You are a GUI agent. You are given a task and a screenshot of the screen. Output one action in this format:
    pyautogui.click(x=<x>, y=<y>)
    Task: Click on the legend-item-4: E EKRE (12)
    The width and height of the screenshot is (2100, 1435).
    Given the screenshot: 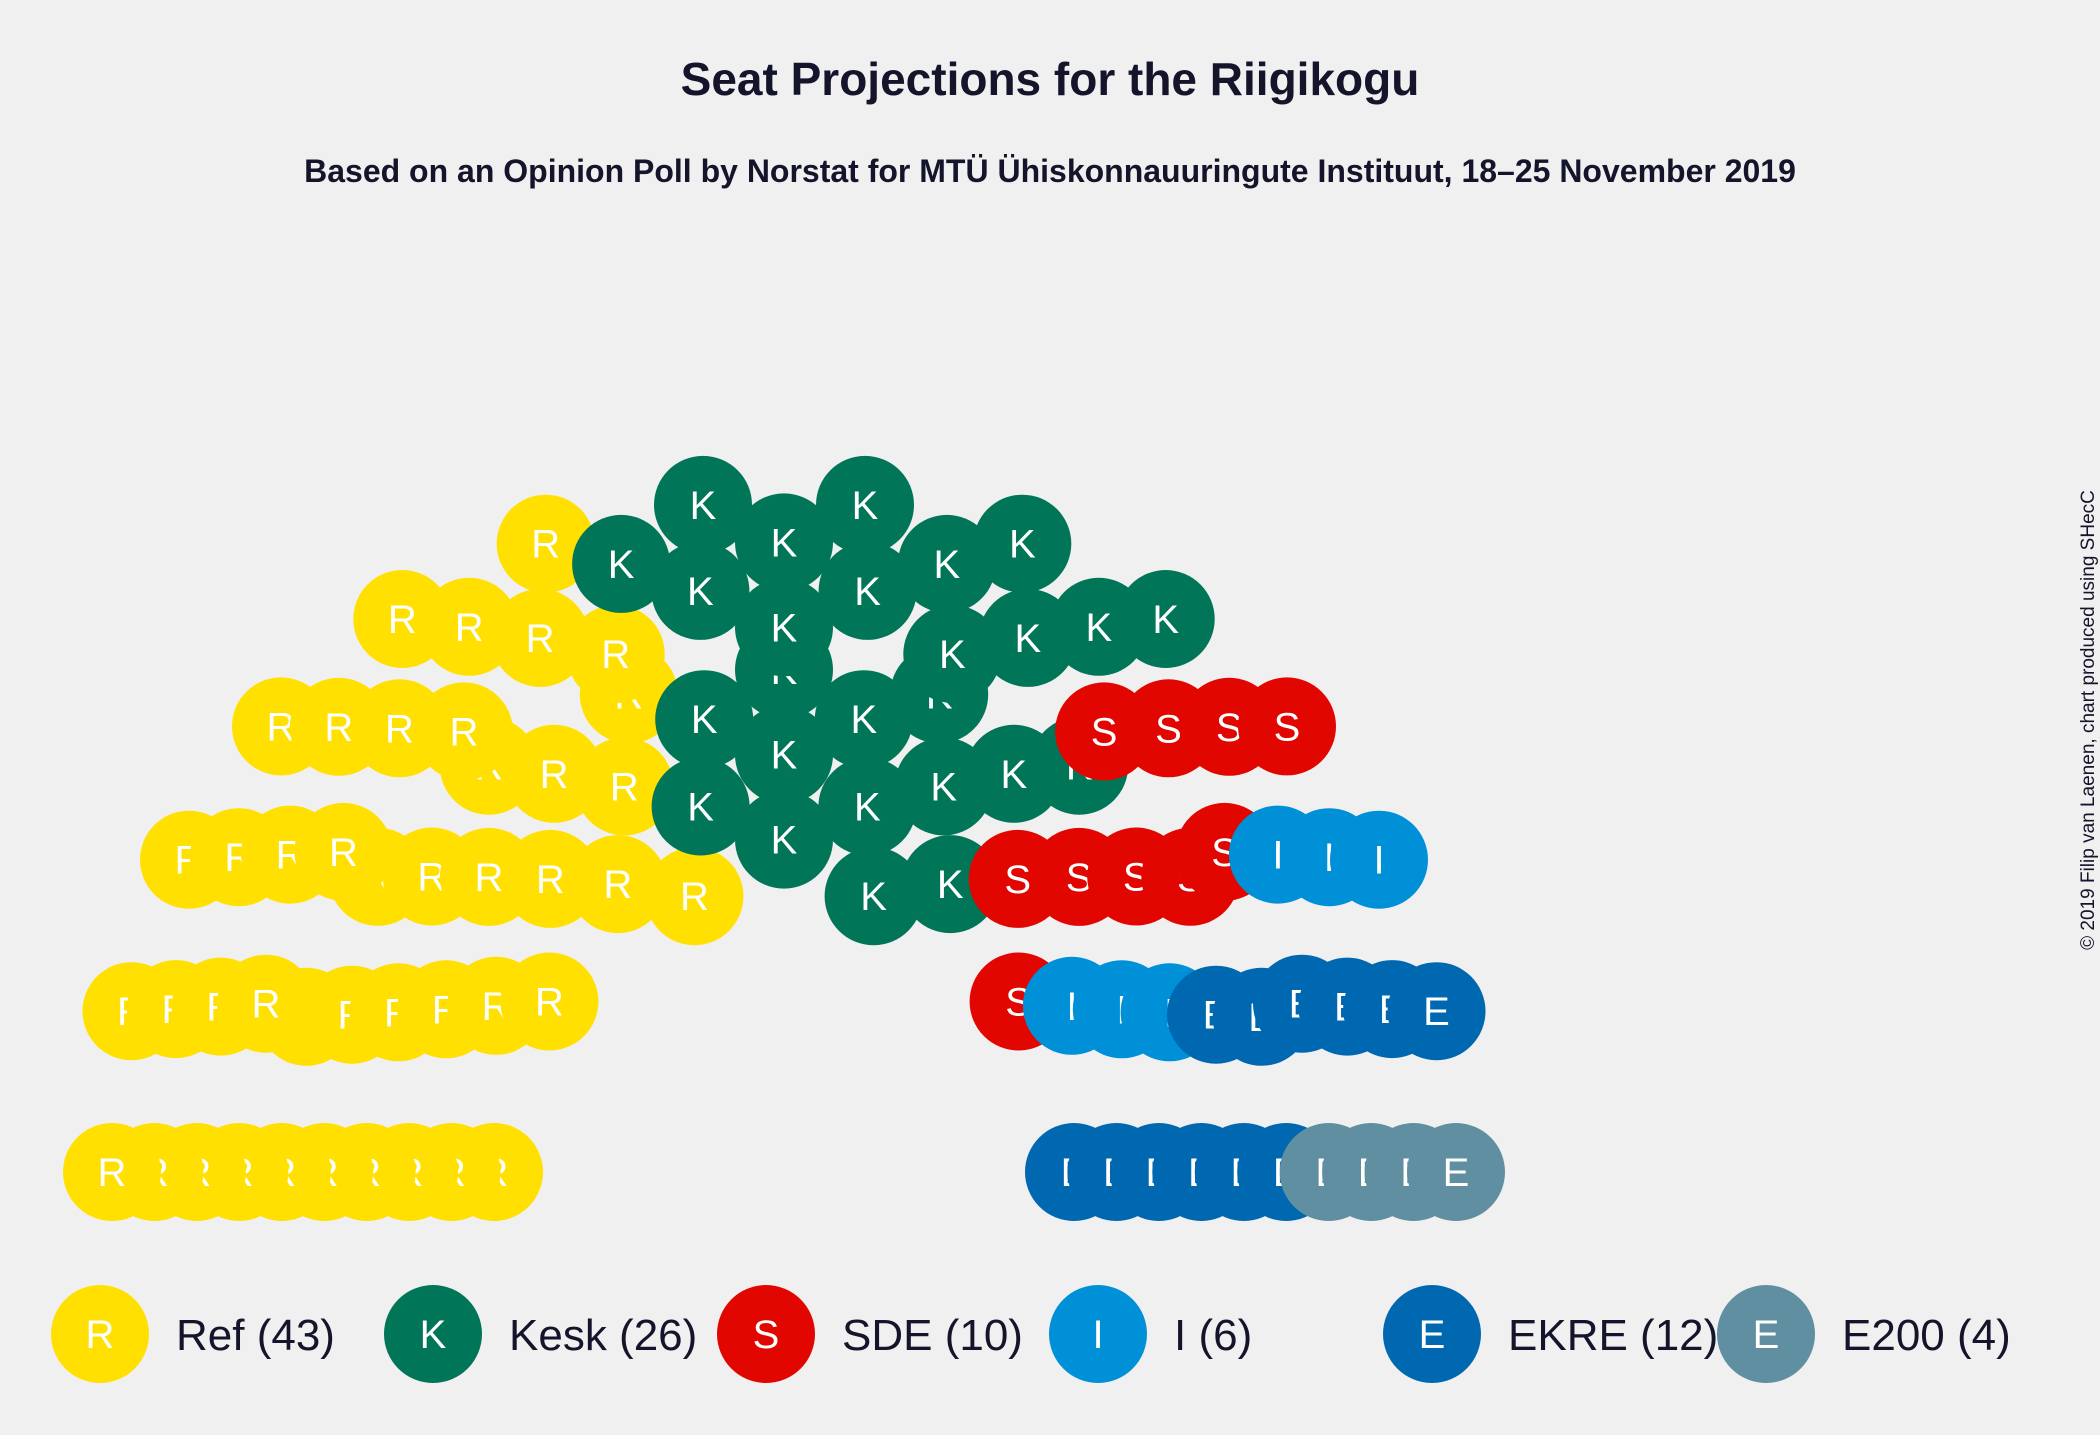 What is the action you would take?
    pyautogui.click(x=1550, y=1334)
    